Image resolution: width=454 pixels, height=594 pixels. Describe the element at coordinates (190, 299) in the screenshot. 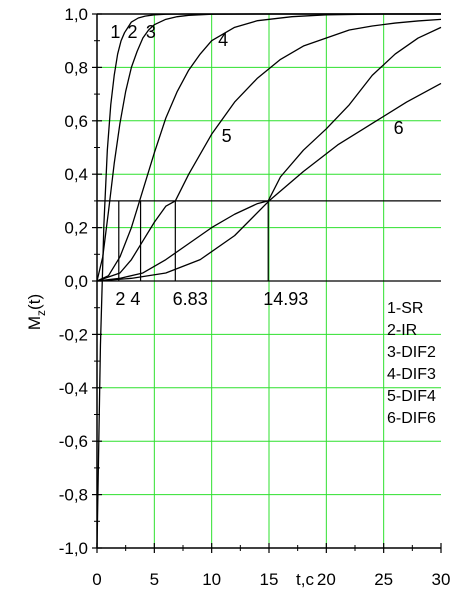

I see `crossing-label: 6.83` at that location.